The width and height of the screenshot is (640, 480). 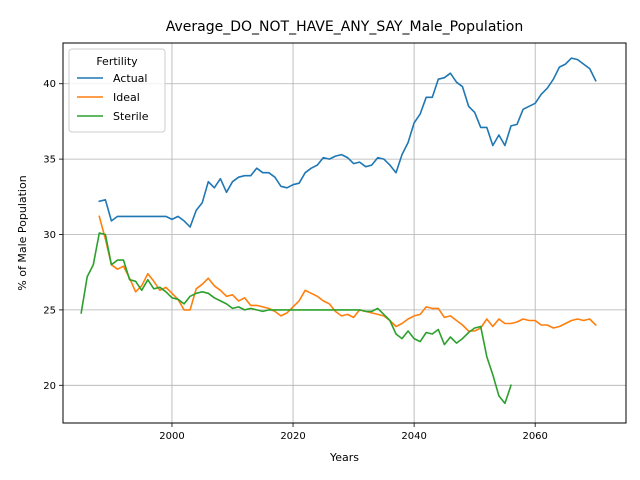 What do you see at coordinates (117, 61) in the screenshot?
I see `legend-title: Fertility` at bounding box center [117, 61].